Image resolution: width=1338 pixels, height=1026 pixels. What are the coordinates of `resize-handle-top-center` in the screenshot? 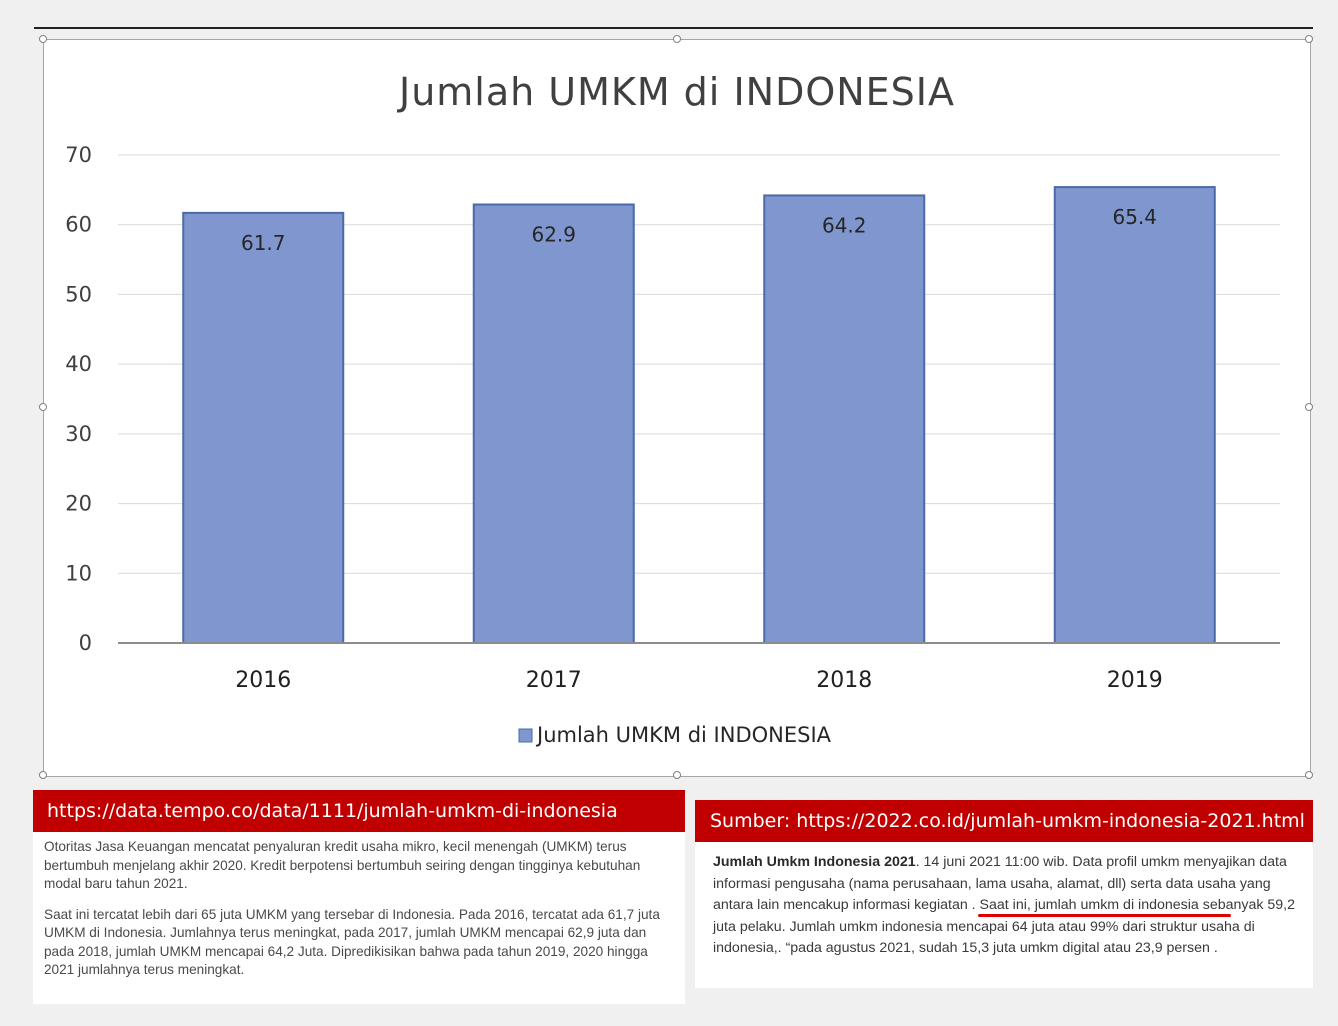 It's located at (677, 39).